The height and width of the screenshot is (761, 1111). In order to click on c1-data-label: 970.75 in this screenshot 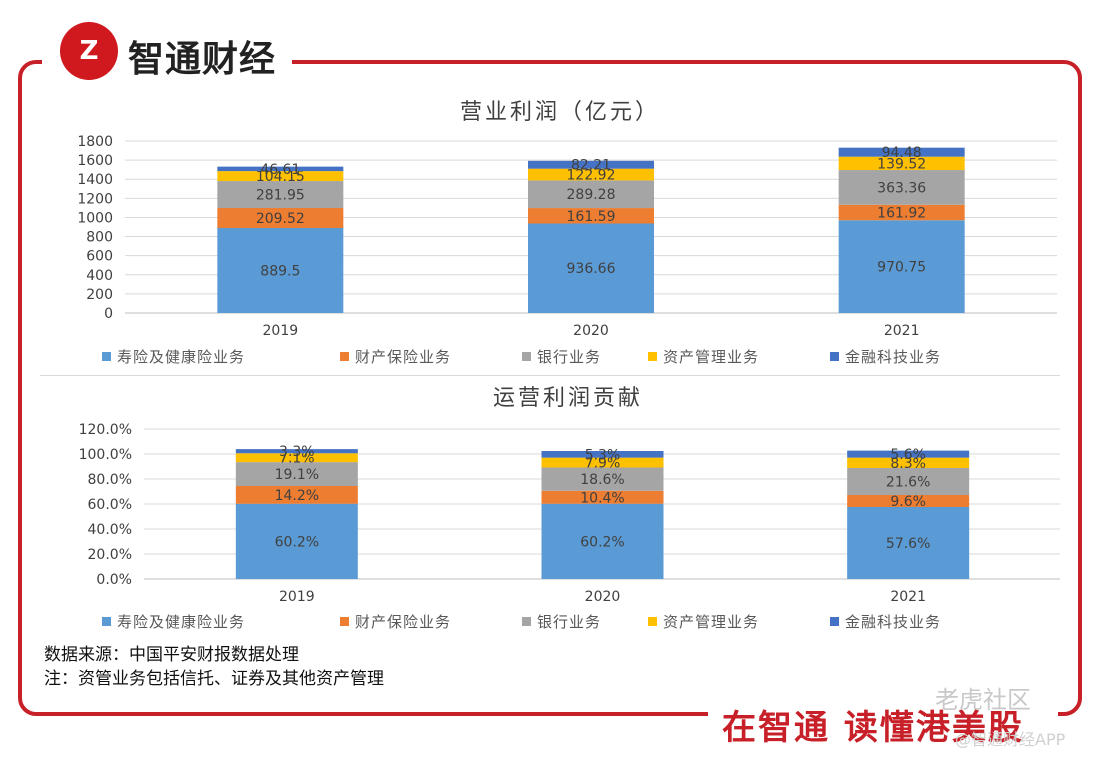, I will do `click(901, 268)`.